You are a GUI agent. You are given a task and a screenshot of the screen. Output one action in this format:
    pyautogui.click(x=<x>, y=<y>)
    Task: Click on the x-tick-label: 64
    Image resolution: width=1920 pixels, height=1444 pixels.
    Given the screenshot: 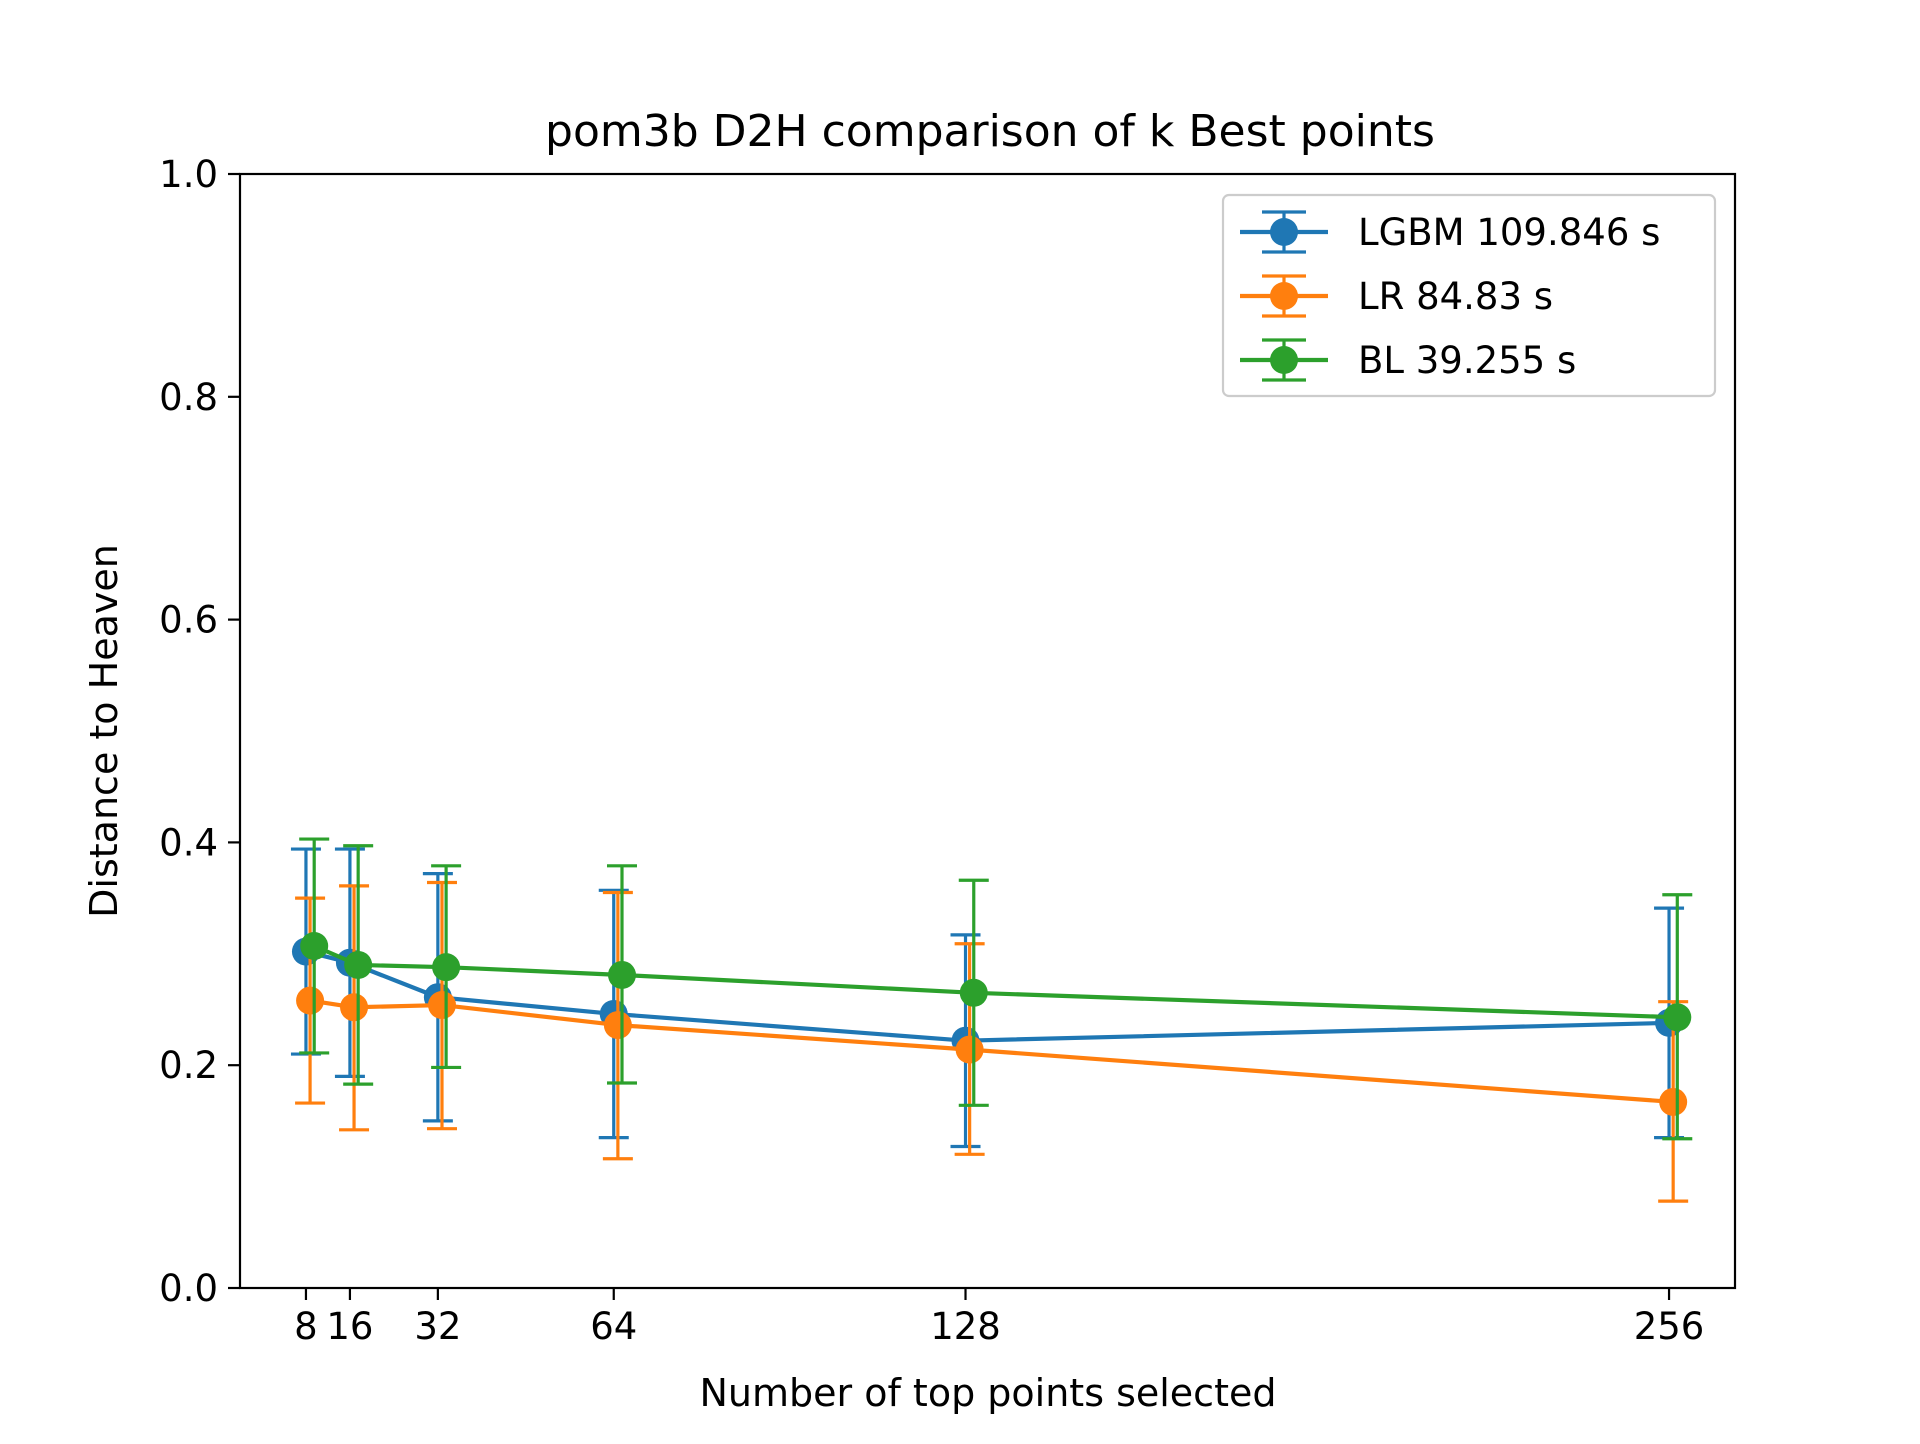 What is the action you would take?
    pyautogui.click(x=613, y=1326)
    